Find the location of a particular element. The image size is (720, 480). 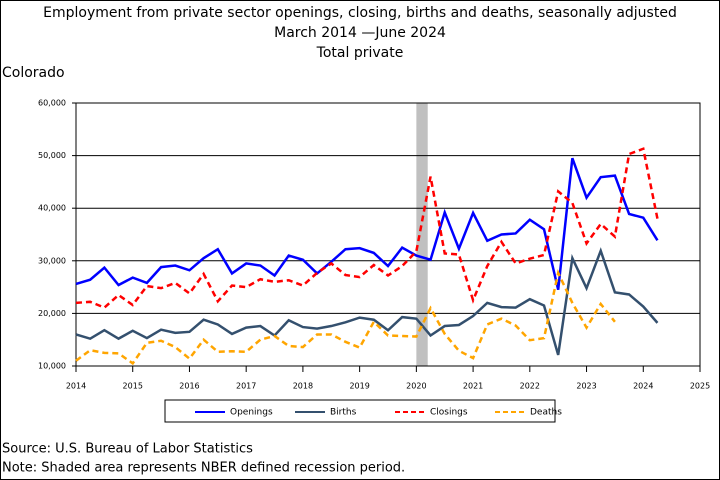

x-tick-label: 2014 is located at coordinates (76, 386).